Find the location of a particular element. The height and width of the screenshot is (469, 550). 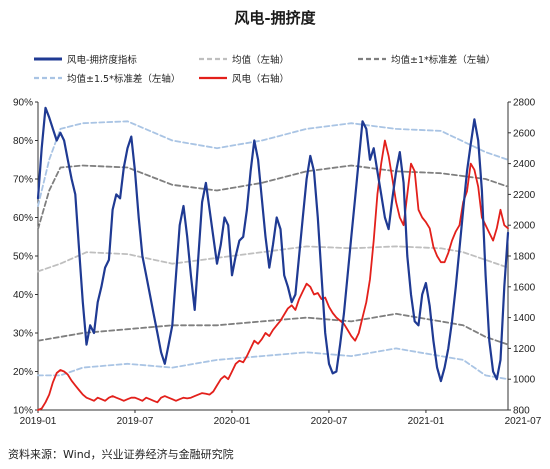

left-tick-label: 80% is located at coordinates (23, 141).